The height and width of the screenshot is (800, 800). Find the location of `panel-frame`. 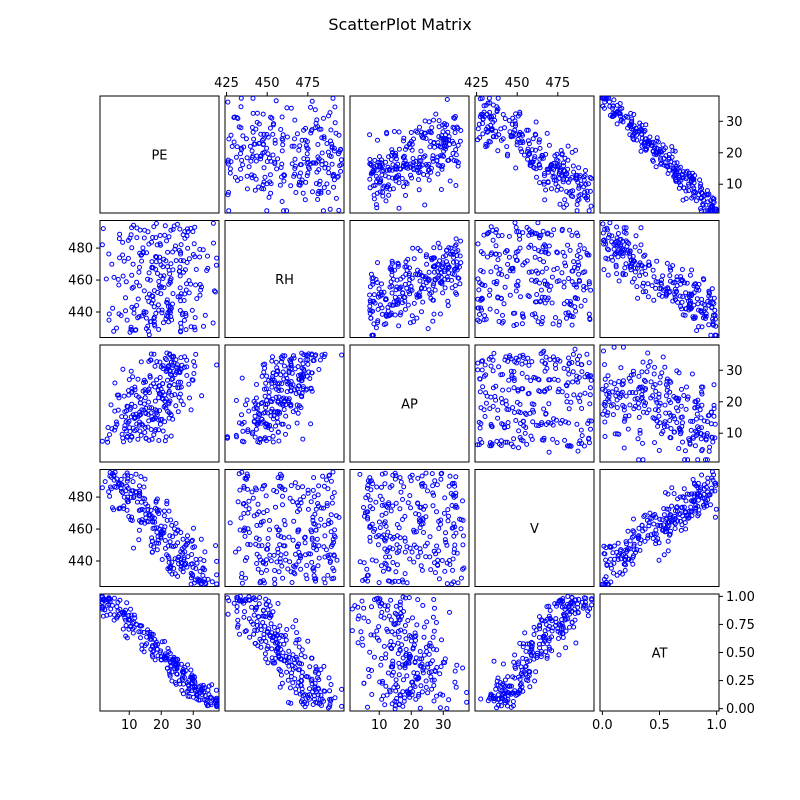

panel-frame is located at coordinates (284, 279).